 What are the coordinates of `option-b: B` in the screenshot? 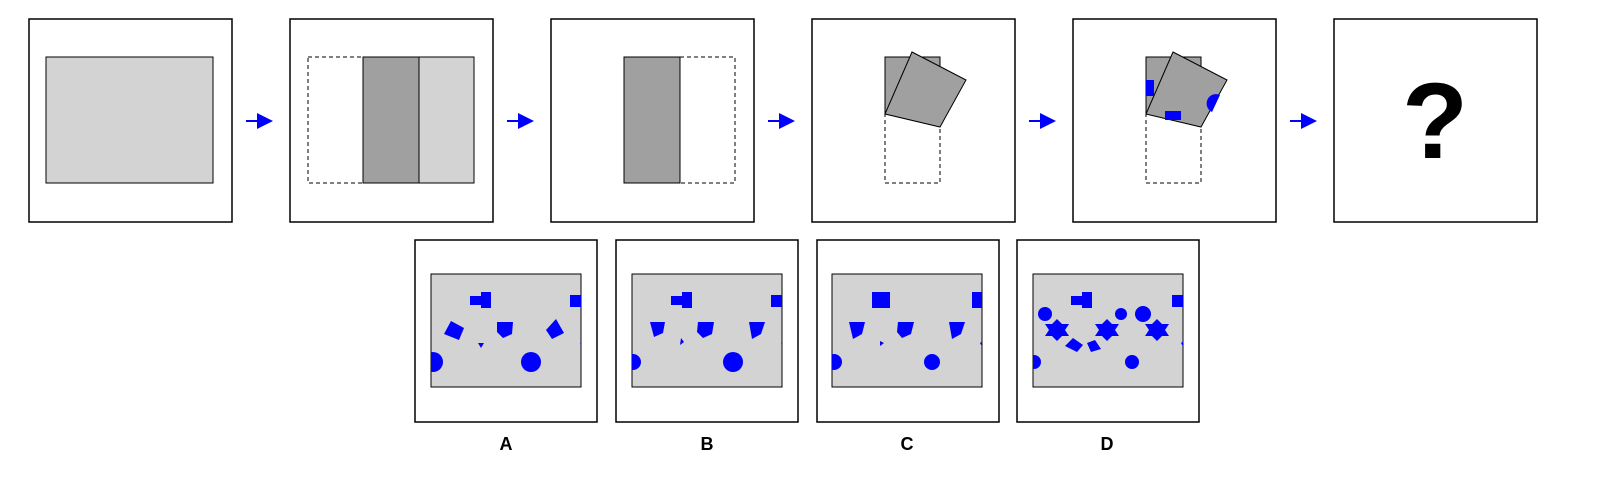 It's located at (707, 346).